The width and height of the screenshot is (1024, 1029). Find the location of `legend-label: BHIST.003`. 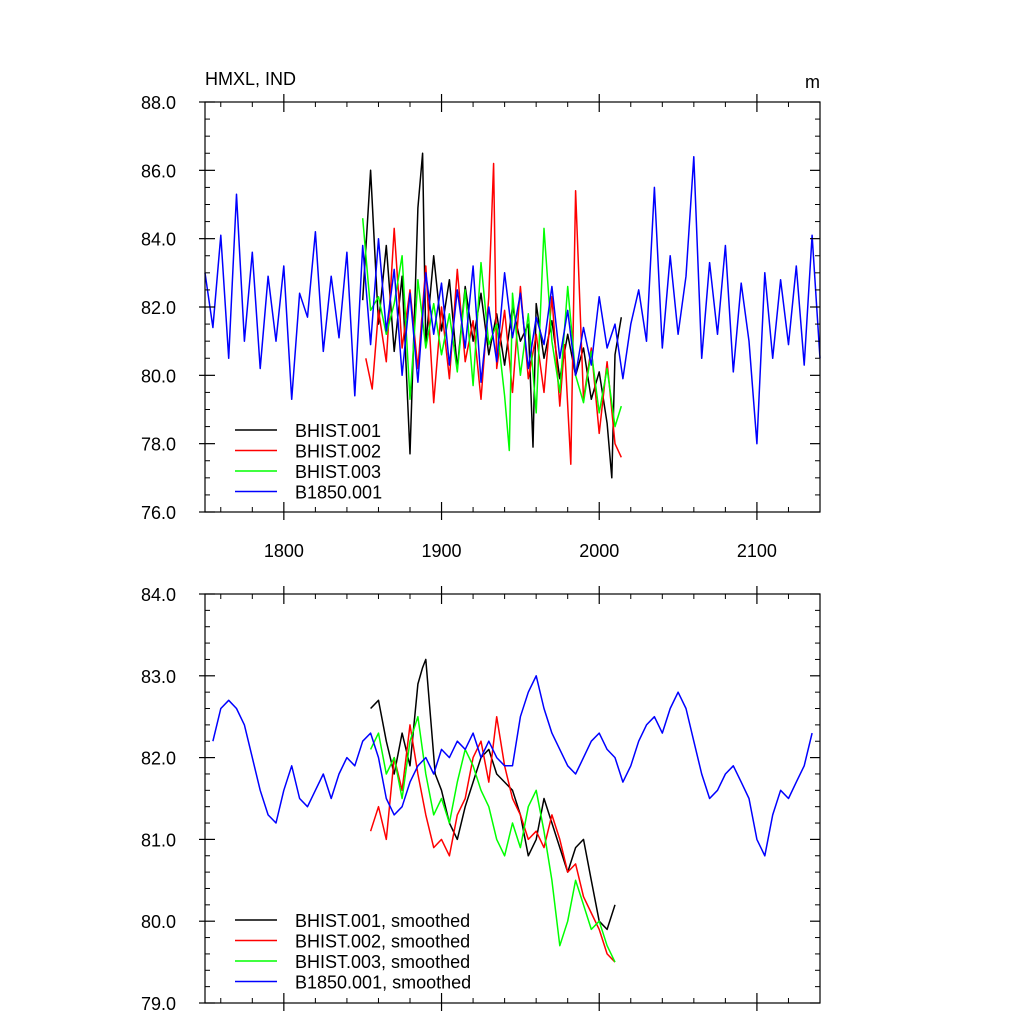

legend-label: BHIST.003 is located at coordinates (338, 472).